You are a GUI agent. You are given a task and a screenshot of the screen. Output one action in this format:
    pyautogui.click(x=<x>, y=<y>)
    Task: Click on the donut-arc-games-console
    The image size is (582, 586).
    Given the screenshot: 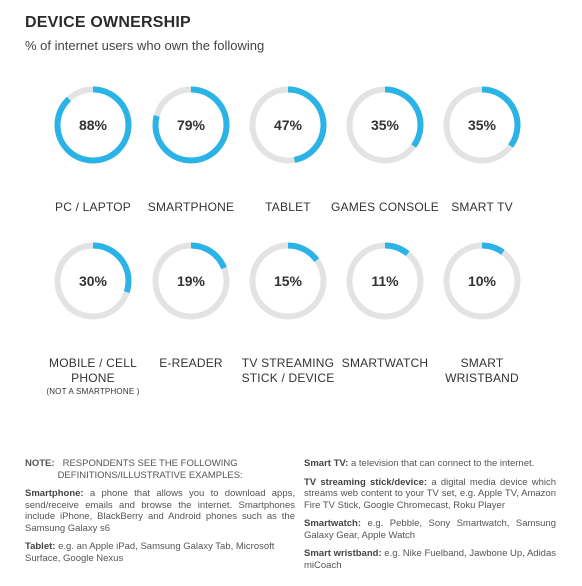 What is the action you would take?
    pyautogui.click(x=385, y=125)
    